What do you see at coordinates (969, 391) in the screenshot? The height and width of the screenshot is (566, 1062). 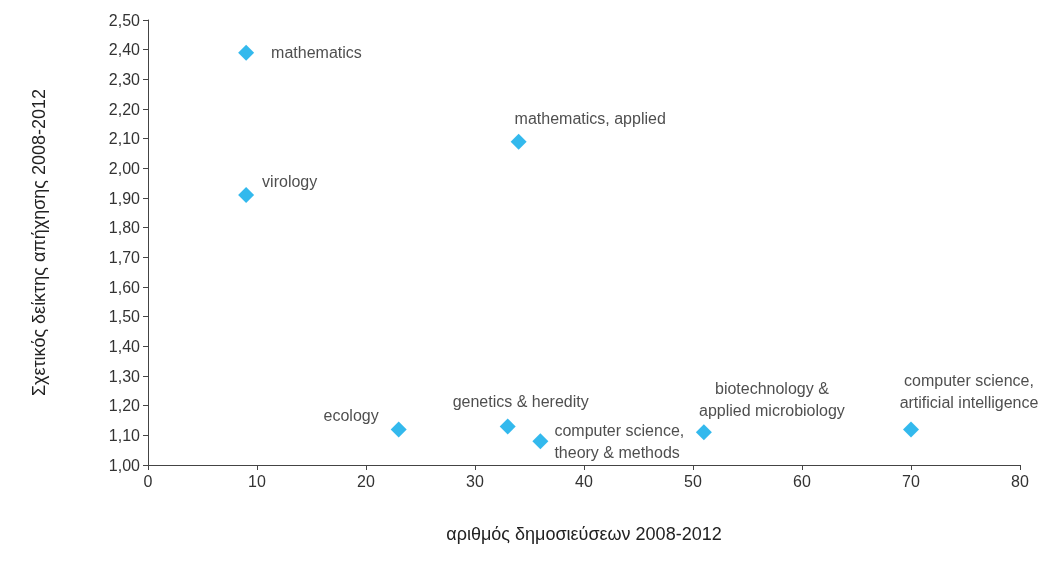 I see `annotation: computer science, artificial intelligence` at bounding box center [969, 391].